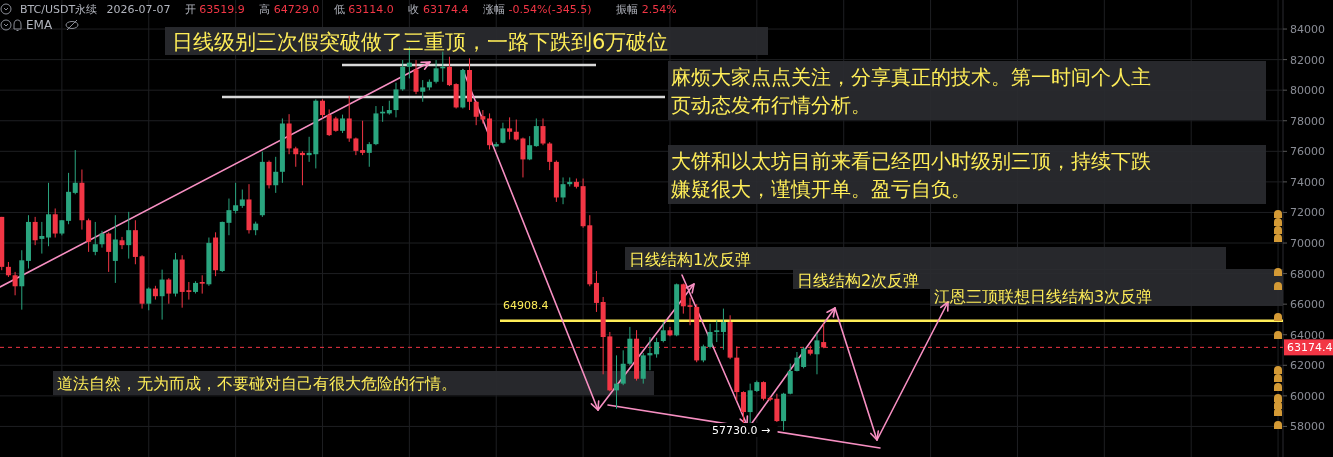 The height and width of the screenshot is (457, 1333). I want to click on y-tick-label: 84000, so click(1307, 30).